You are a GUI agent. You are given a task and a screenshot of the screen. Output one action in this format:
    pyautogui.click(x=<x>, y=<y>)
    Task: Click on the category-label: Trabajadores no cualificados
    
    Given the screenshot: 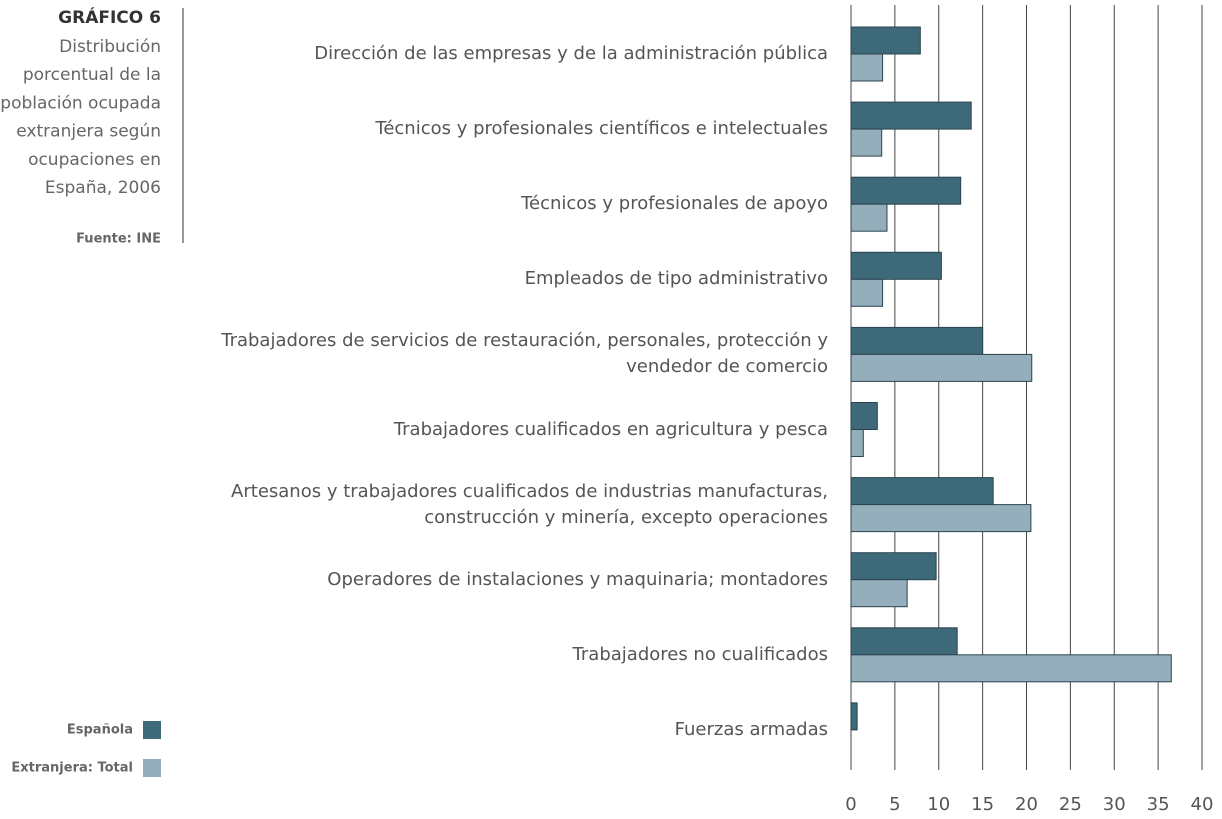 What is the action you would take?
    pyautogui.click(x=700, y=654)
    